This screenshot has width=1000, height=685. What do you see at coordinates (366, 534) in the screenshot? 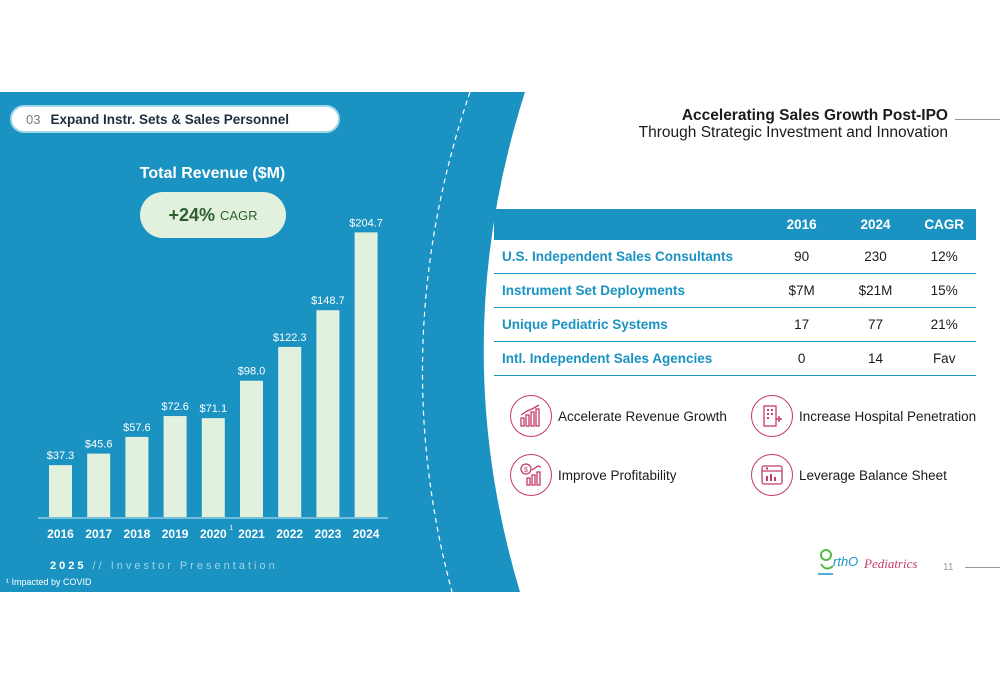
I see `x-tick-label: 2024` at bounding box center [366, 534].